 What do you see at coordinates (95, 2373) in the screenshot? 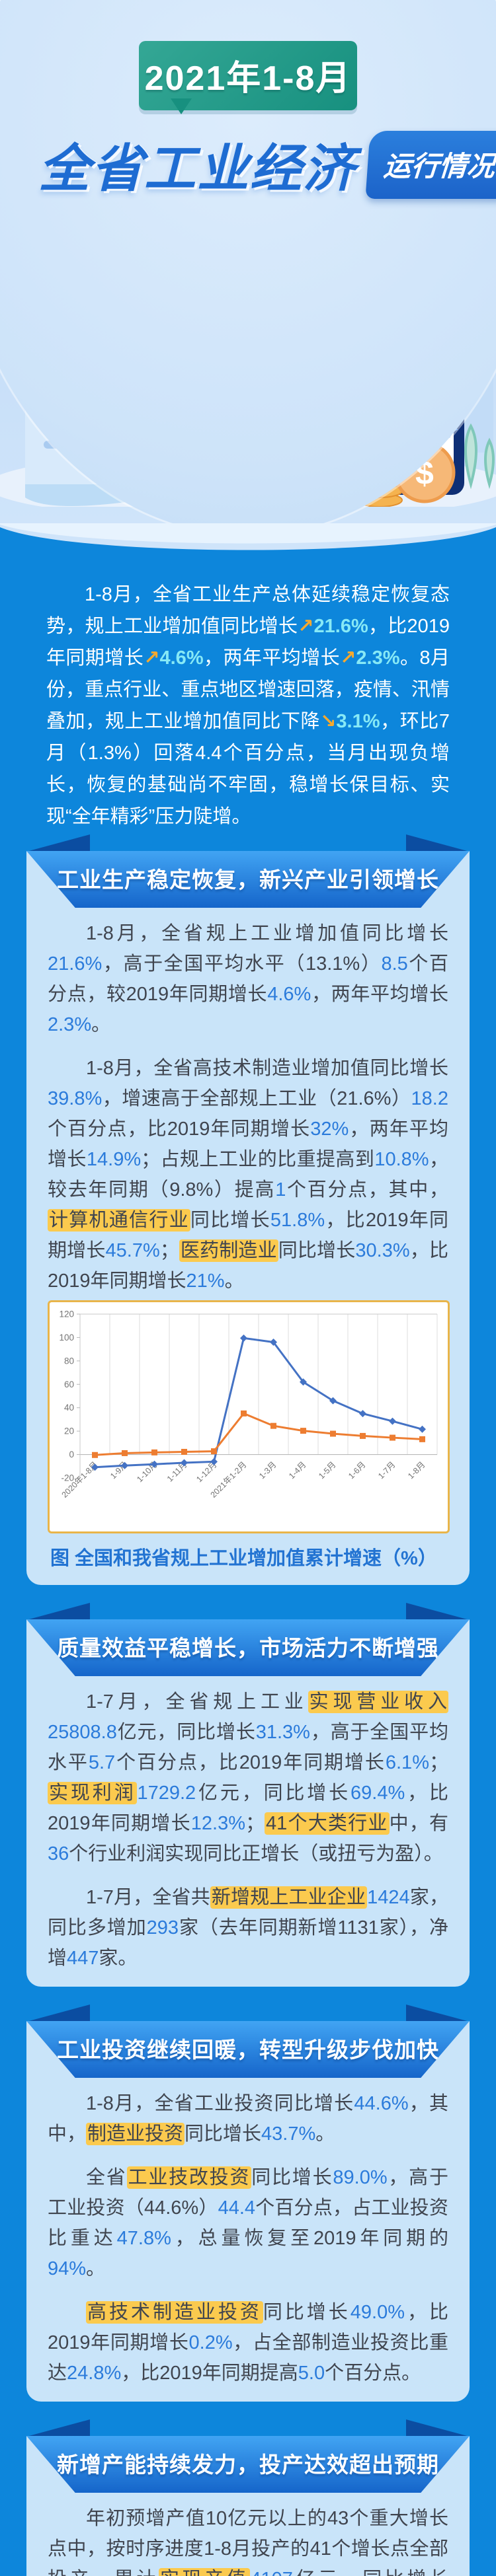
I see `text-segment: 24.8%` at bounding box center [95, 2373].